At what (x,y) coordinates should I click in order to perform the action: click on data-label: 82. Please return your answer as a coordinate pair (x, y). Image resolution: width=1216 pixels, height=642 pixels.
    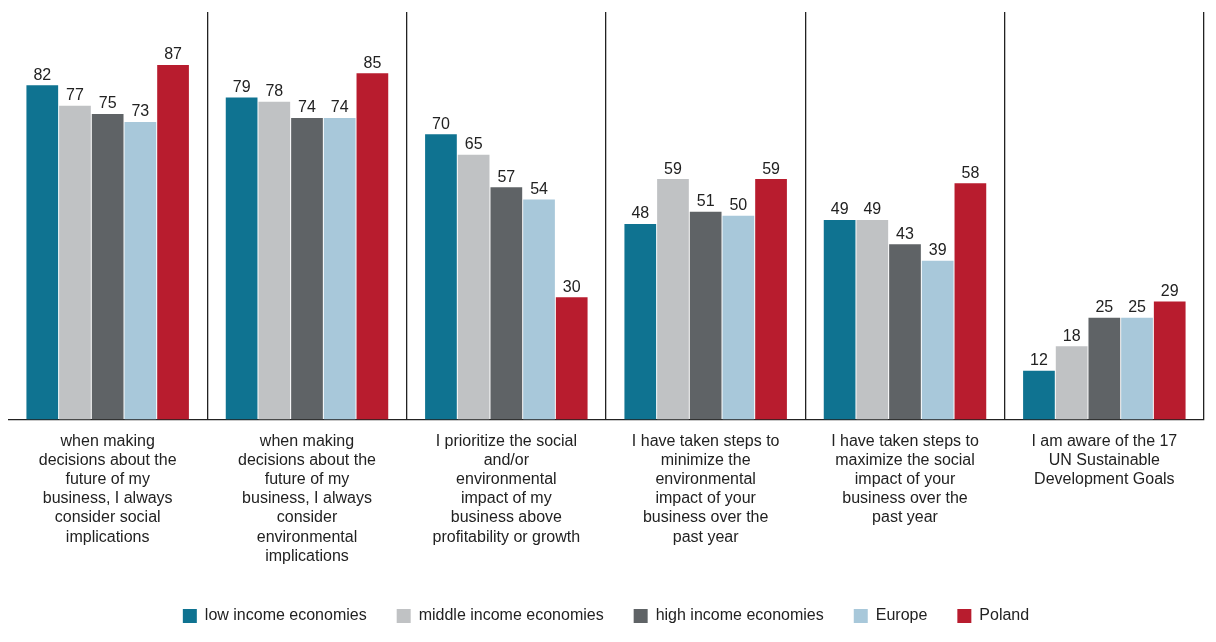
    Looking at the image, I should click on (42, 74).